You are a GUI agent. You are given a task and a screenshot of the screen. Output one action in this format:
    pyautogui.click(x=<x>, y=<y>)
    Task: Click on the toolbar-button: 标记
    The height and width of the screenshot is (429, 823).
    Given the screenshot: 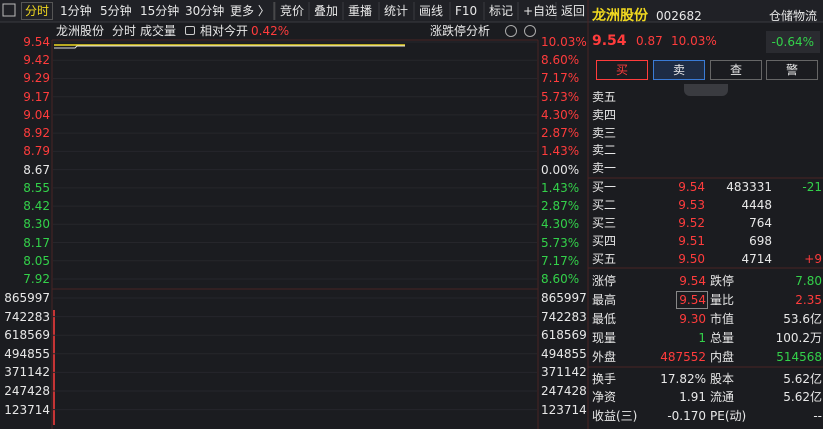 What is the action you would take?
    pyautogui.click(x=501, y=11)
    